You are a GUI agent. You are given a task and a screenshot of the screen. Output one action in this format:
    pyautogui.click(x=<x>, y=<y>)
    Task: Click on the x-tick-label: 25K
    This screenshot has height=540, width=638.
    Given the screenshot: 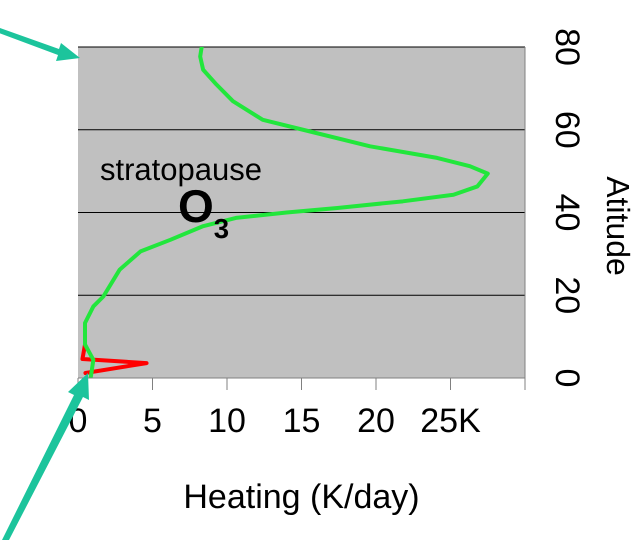 What is the action you would take?
    pyautogui.click(x=451, y=421)
    